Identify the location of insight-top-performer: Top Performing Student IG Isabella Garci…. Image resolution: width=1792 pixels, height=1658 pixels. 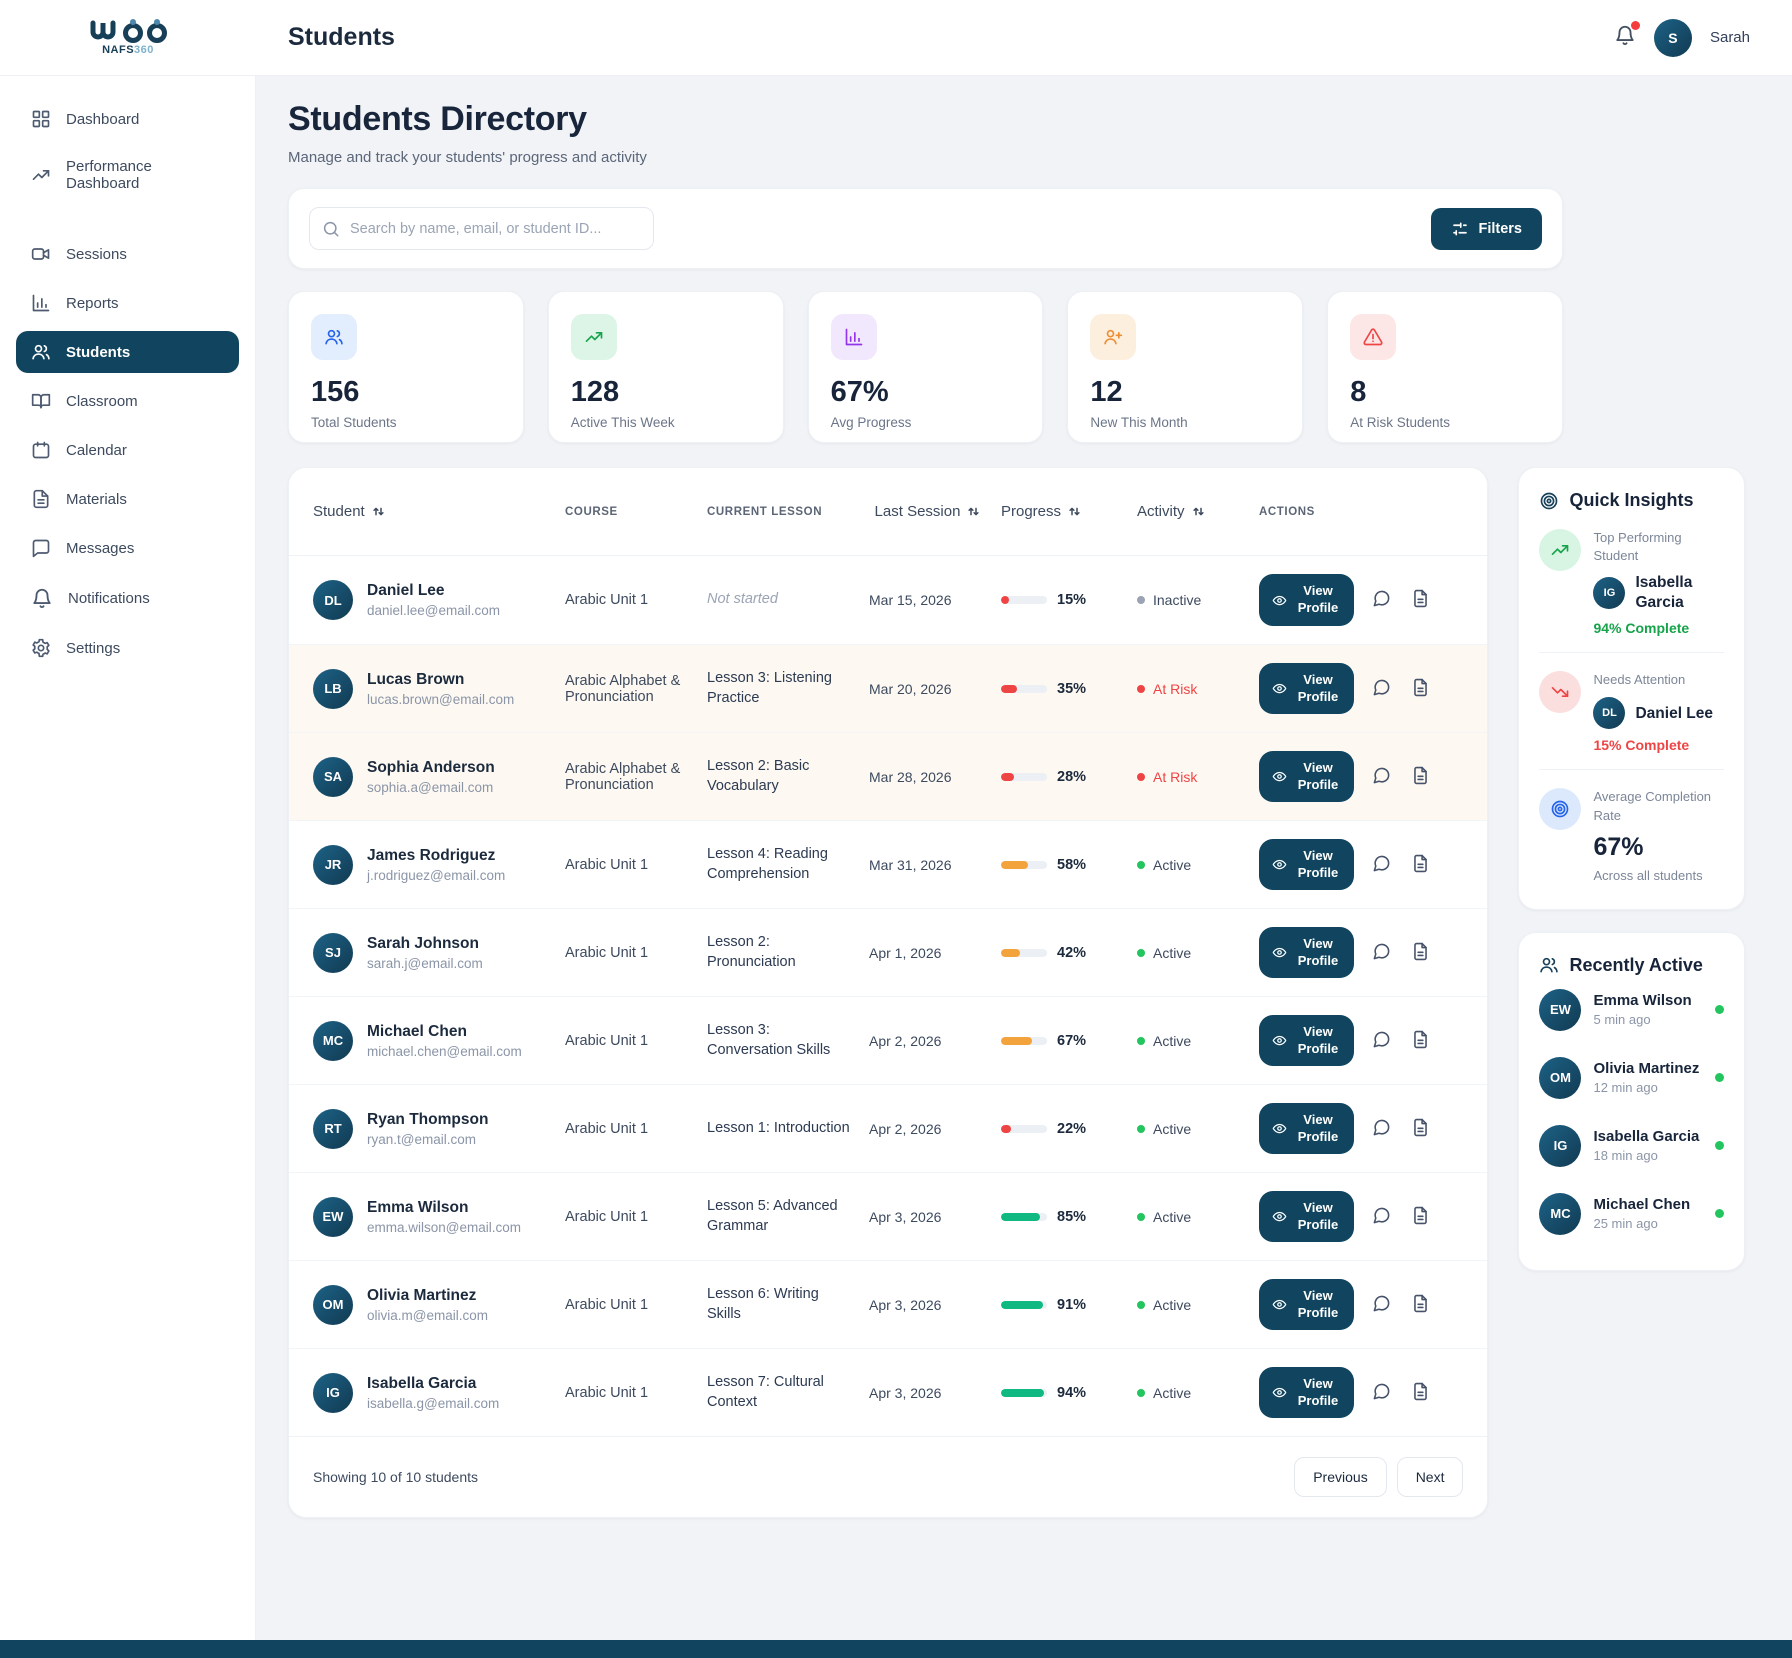
(1631, 582).